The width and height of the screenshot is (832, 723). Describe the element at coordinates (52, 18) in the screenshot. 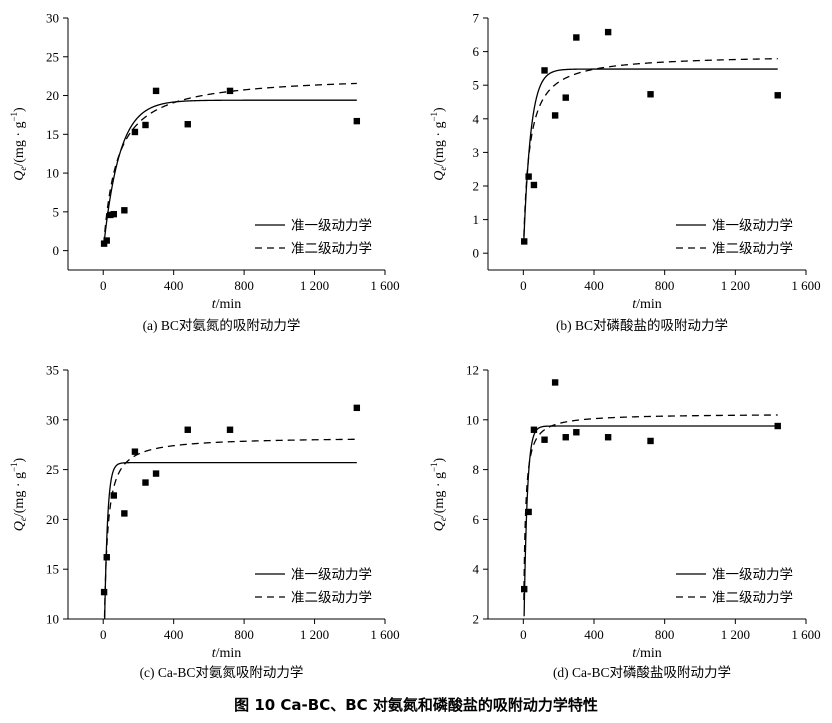

I see `y-tick-label: 30` at that location.